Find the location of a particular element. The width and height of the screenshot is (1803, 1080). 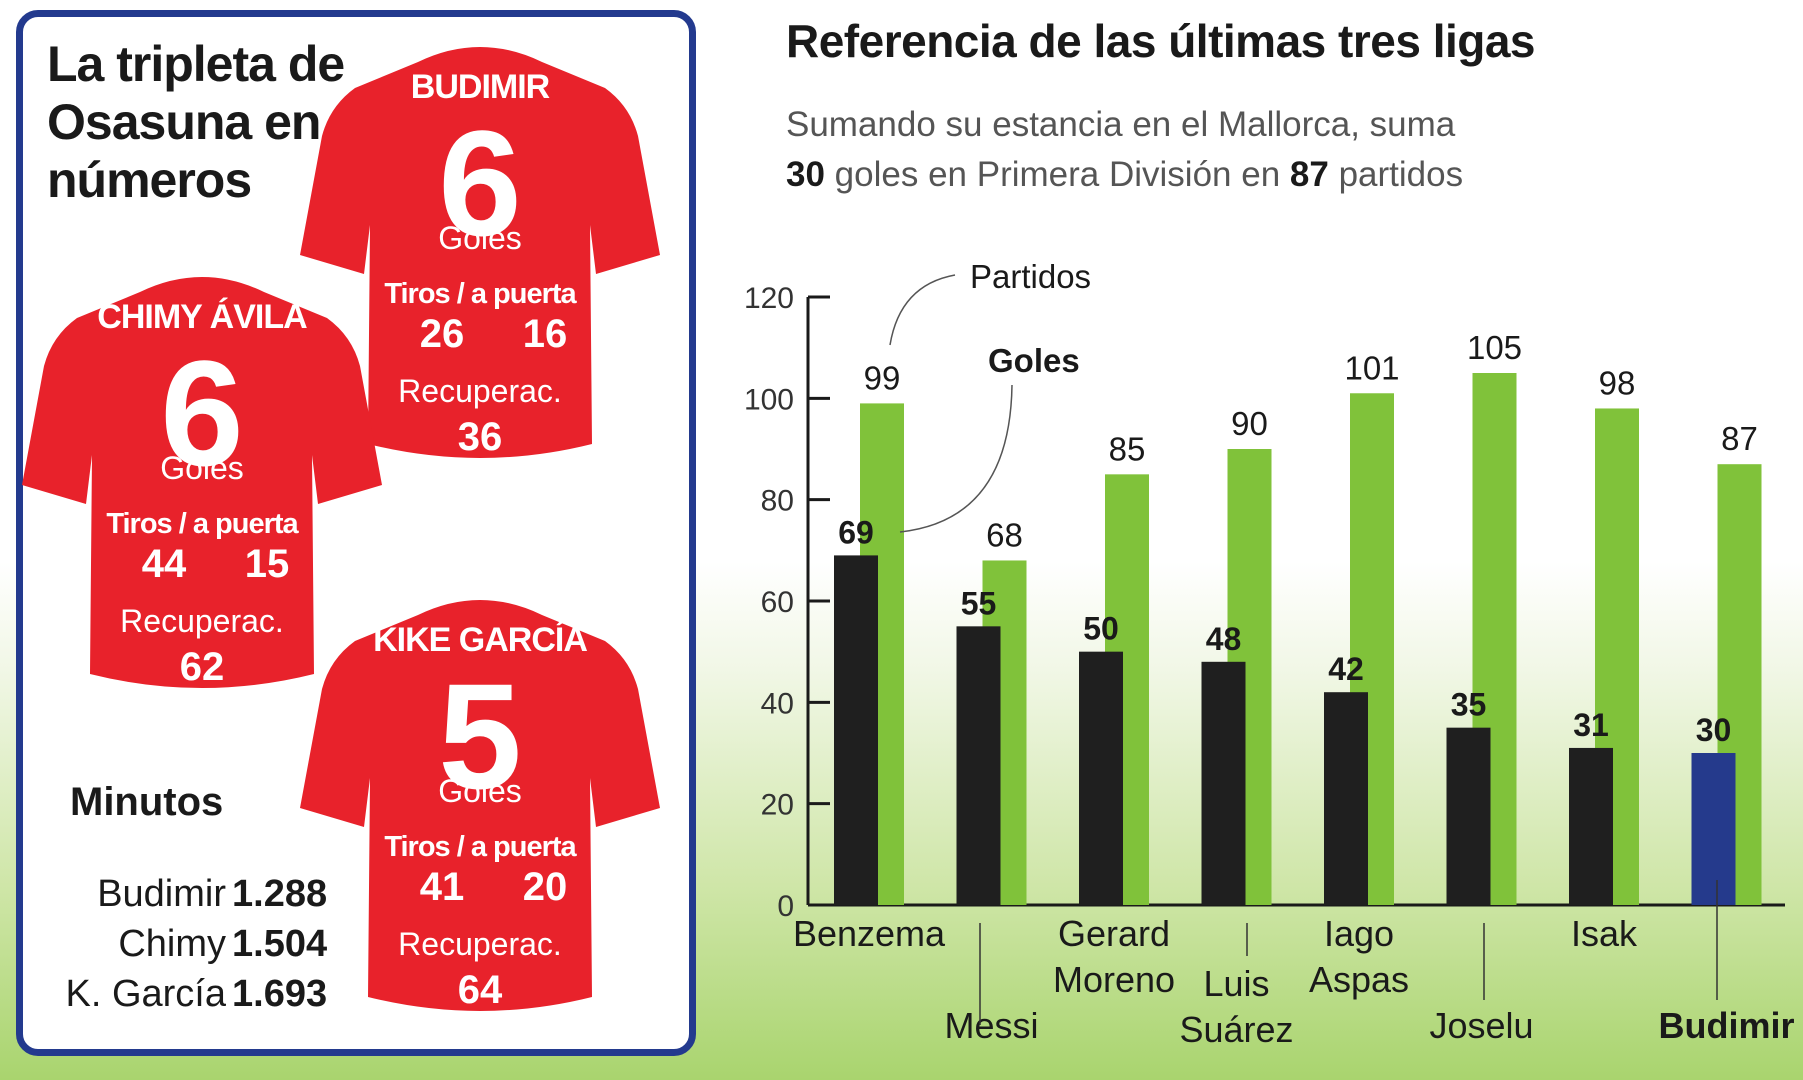

data-label-partidos: 101 is located at coordinates (1371, 367).